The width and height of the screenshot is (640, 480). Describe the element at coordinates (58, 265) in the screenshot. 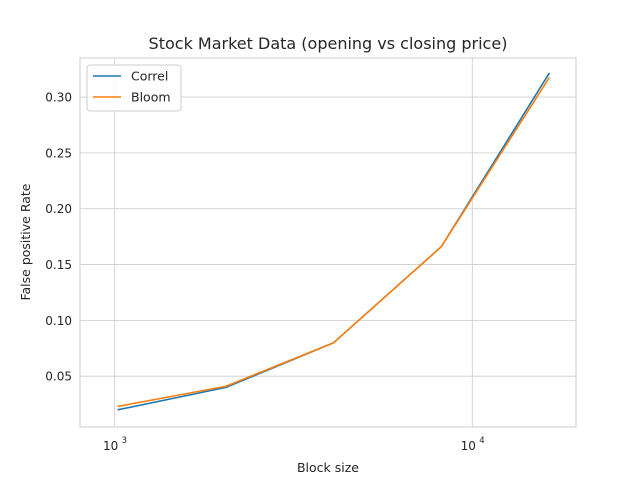

I see `y-tick-label: 0.15` at that location.